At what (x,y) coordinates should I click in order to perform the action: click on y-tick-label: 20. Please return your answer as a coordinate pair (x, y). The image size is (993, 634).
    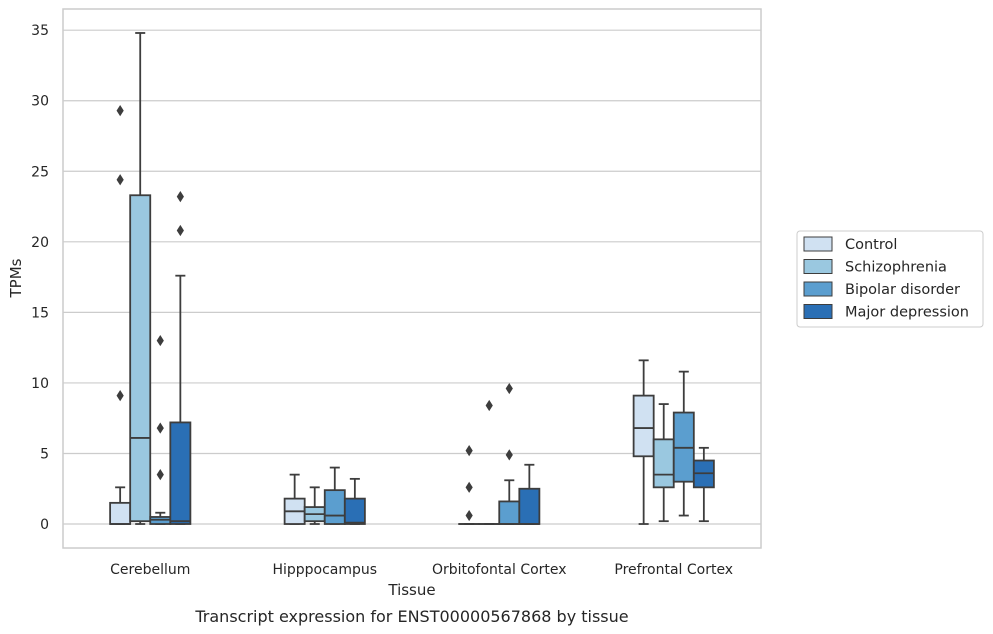
    Looking at the image, I should click on (40, 243).